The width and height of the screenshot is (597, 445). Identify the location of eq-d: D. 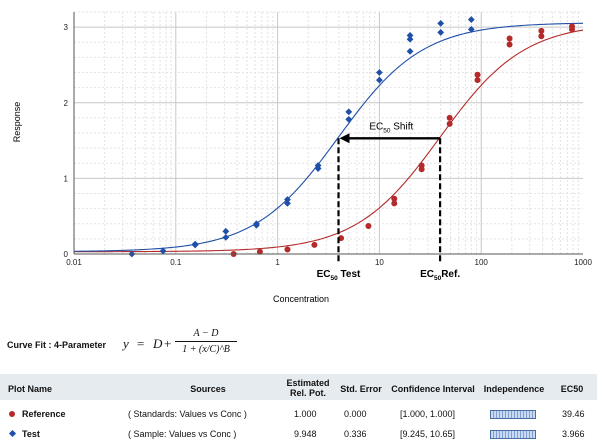
(158, 343).